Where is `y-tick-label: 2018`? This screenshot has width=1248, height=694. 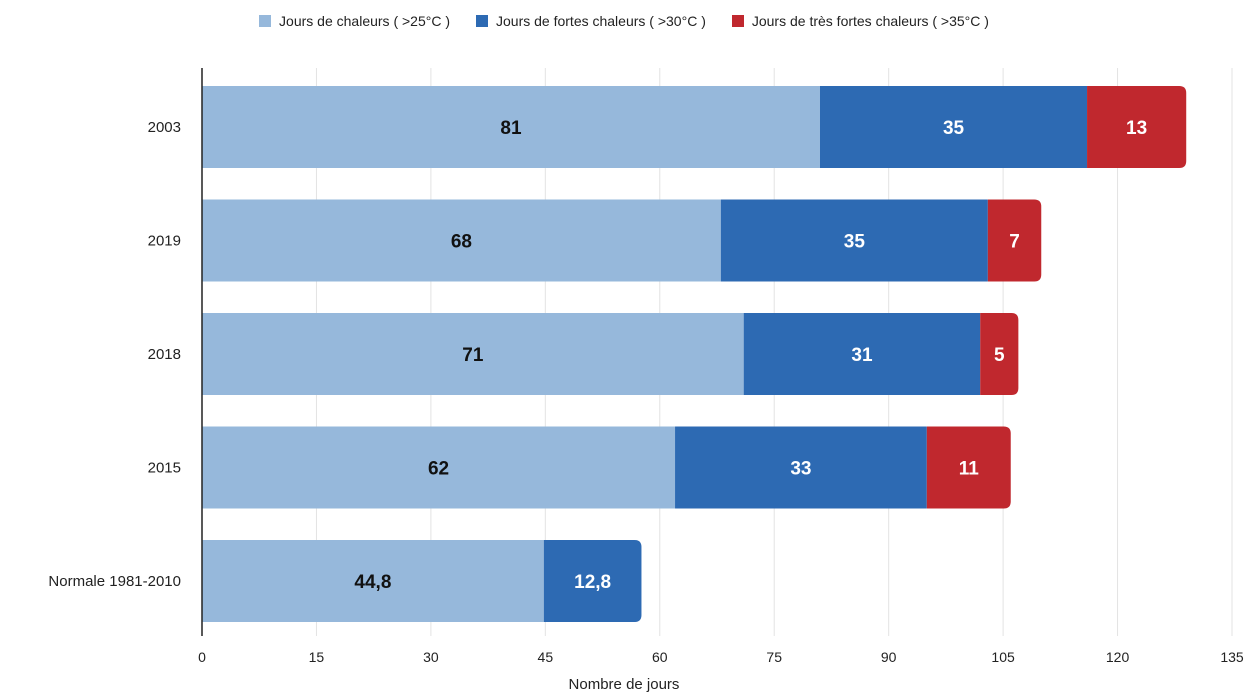 y-tick-label: 2018 is located at coordinates (164, 354).